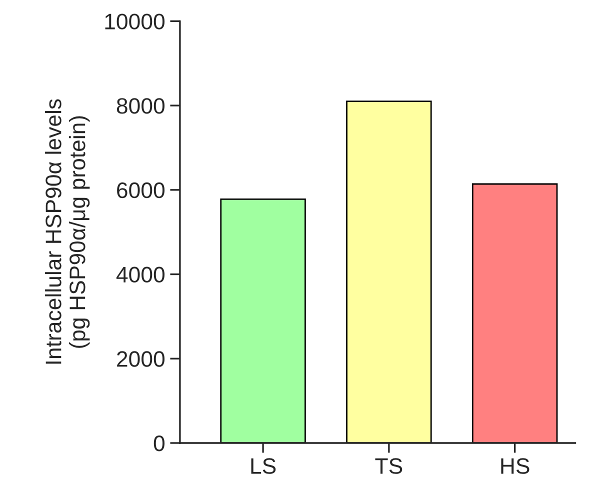 This screenshot has width=590, height=481. Describe the element at coordinates (141, 359) in the screenshot. I see `y-tick-label: 2000` at that location.